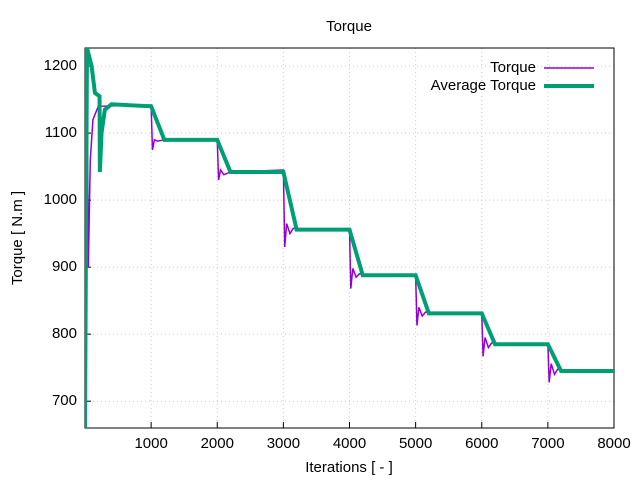 The width and height of the screenshot is (640, 485). I want to click on y-axis-label: Torque [ N.m ], so click(17, 238).